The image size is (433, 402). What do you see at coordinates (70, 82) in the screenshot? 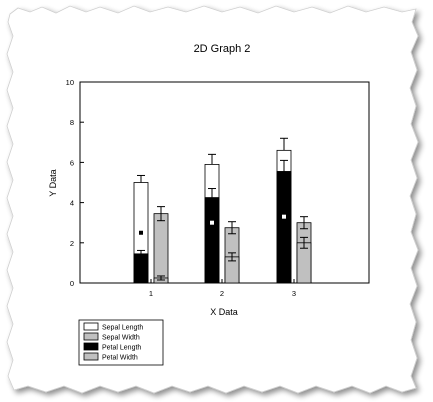
I see `y-tick-label: 10` at bounding box center [70, 82].